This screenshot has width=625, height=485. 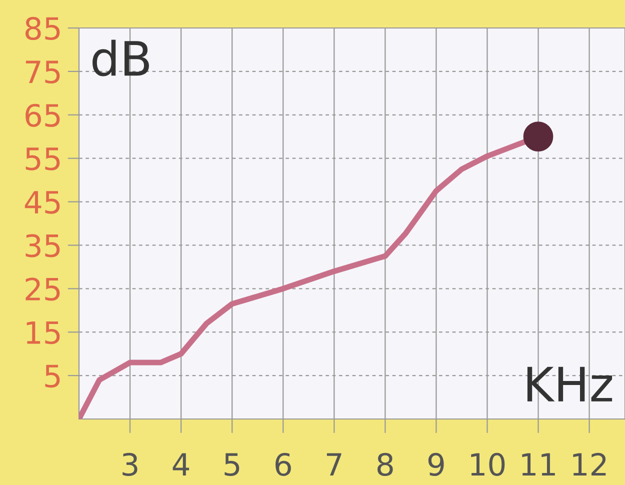 What do you see at coordinates (43, 28) in the screenshot?
I see `y-tick-label: 85` at bounding box center [43, 28].